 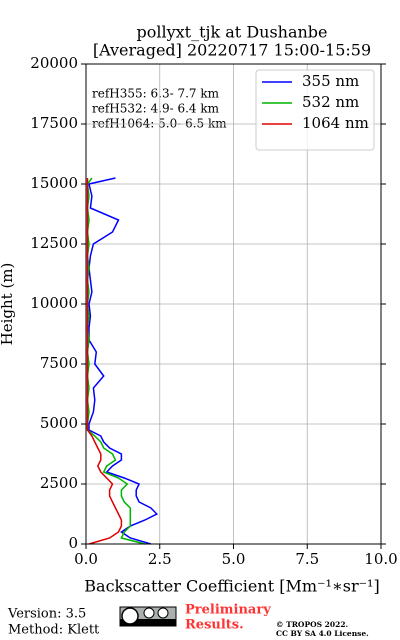 What do you see at coordinates (86, 559) in the screenshot?
I see `x-tick-label: 0.0` at bounding box center [86, 559].